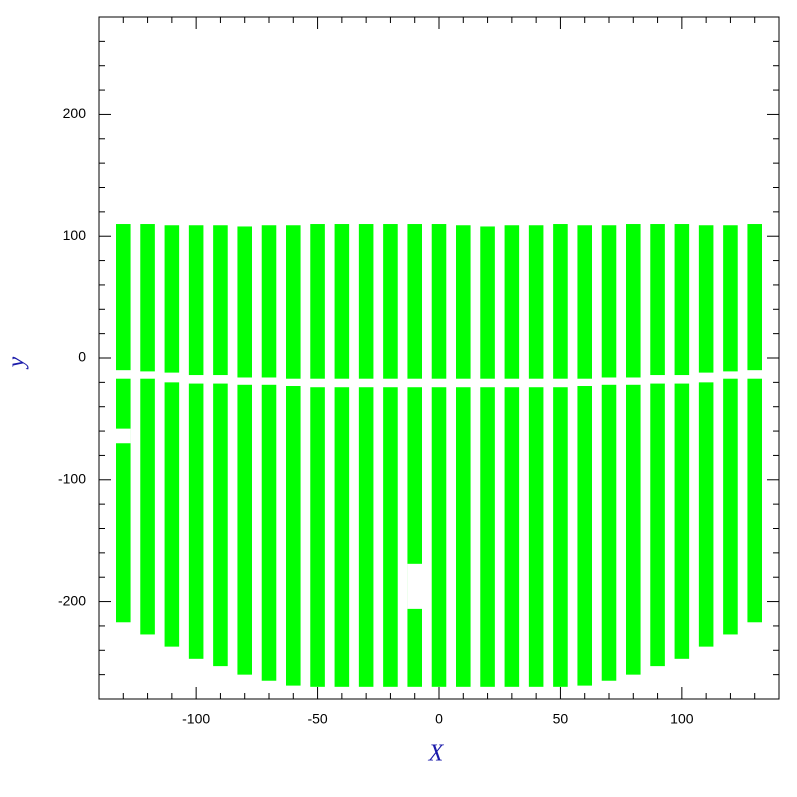 The image size is (797, 797). Describe the element at coordinates (317, 719) in the screenshot. I see `x-tick-label: -50` at that location.